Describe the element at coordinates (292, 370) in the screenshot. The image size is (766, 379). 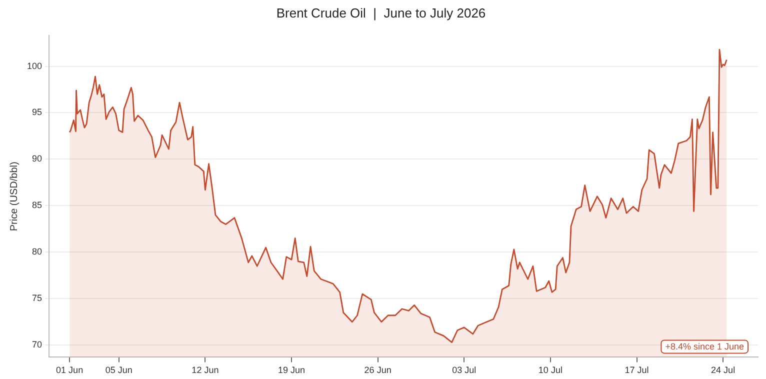
I see `x-tick-label: 19 Jun` at that location.